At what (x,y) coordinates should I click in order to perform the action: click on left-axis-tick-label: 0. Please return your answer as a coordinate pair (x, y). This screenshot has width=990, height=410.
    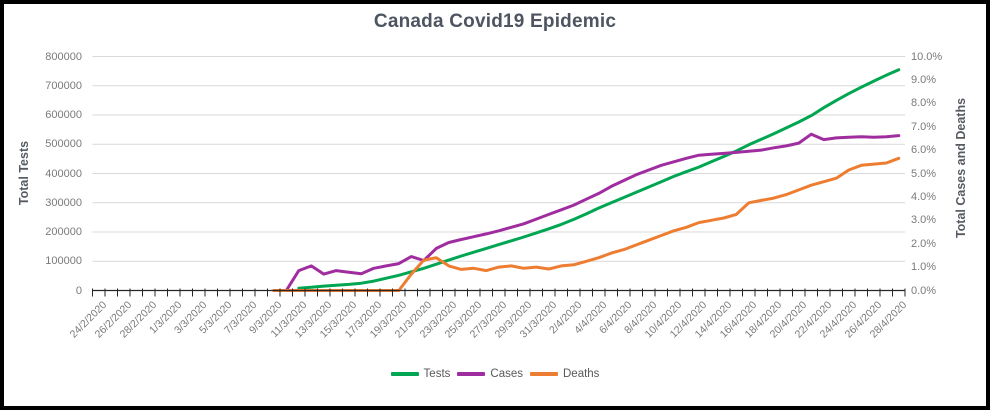
    Looking at the image, I should click on (78, 290).